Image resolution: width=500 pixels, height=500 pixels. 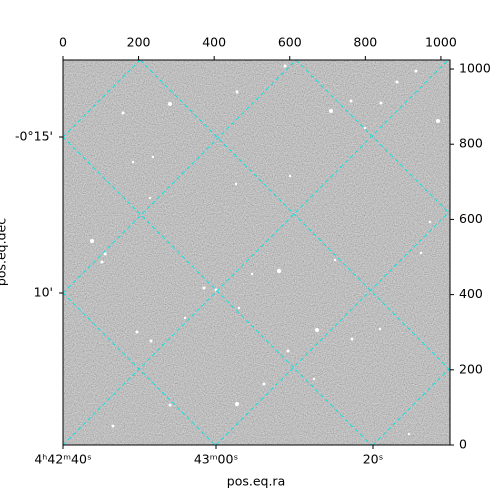 What do you see at coordinates (441, 42) in the screenshot?
I see `x-tick-label: 1000` at bounding box center [441, 42].